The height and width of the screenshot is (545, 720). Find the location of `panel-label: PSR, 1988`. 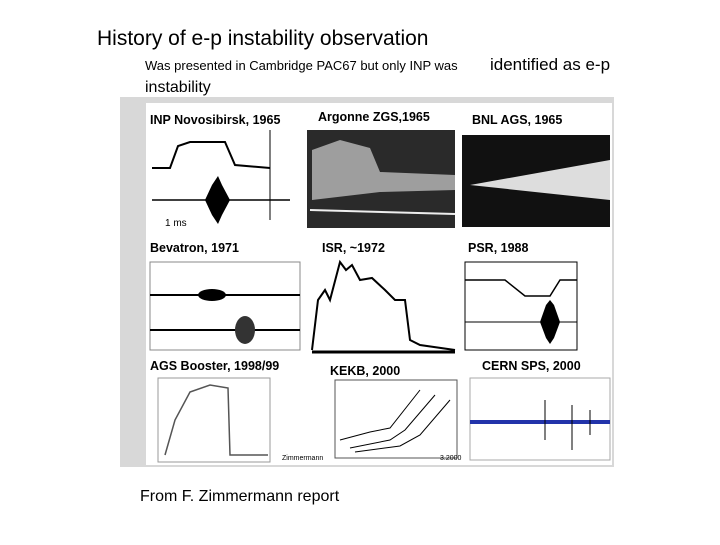

panel-label: PSR, 1988 is located at coordinates (498, 248).